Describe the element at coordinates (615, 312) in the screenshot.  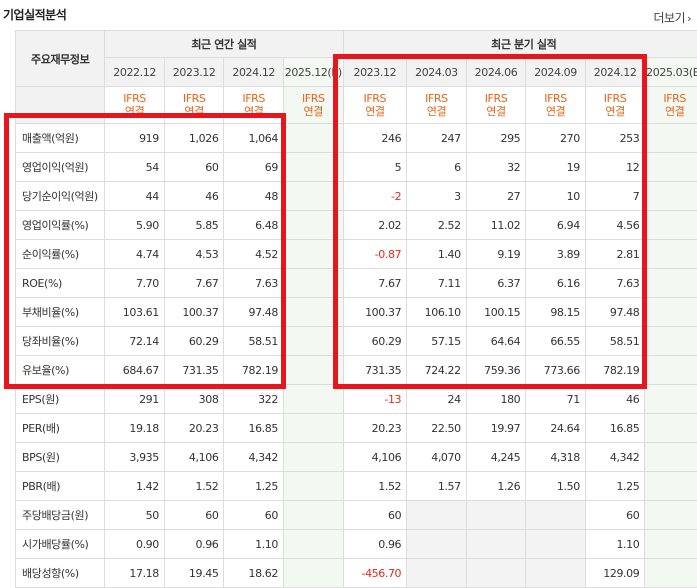
I see `table-cell: 97.48` at that location.